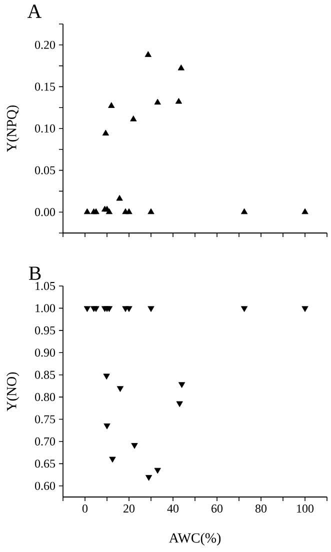 Image resolution: width=331 pixels, height=552 pixels. I want to click on y-axis-title: Y(NPQ), so click(13, 128).